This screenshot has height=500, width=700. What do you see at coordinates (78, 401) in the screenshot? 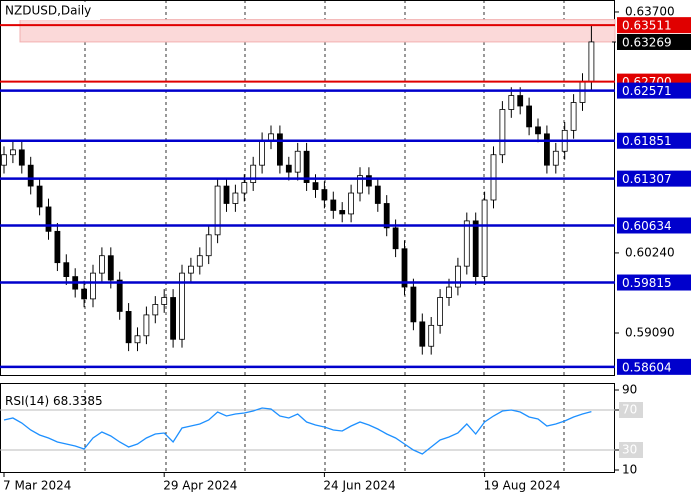
I see `rsi-value: 68.3385` at bounding box center [78, 401].